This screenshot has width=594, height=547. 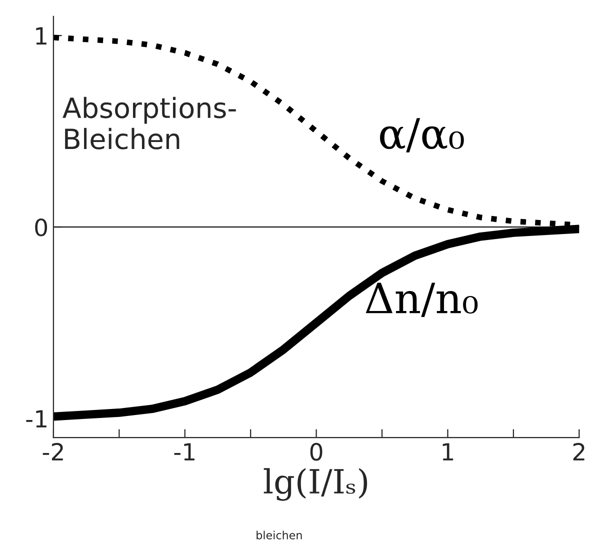 What do you see at coordinates (448, 451) in the screenshot?
I see `x-tick-label: 1` at bounding box center [448, 451].